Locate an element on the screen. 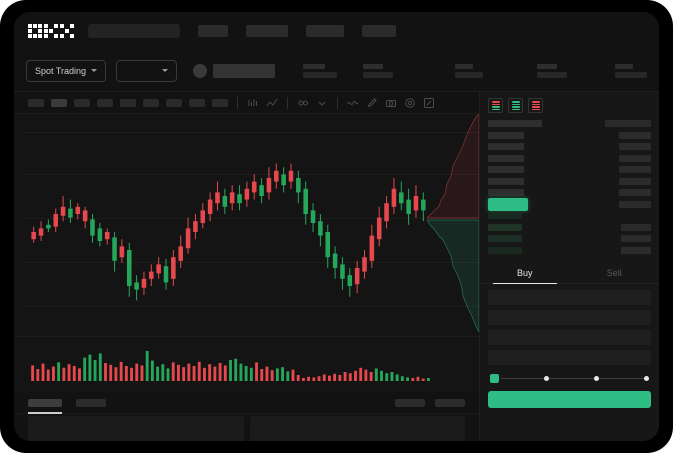 The width and height of the screenshot is (673, 453). pair-selector-dropdown is located at coordinates (146, 70).